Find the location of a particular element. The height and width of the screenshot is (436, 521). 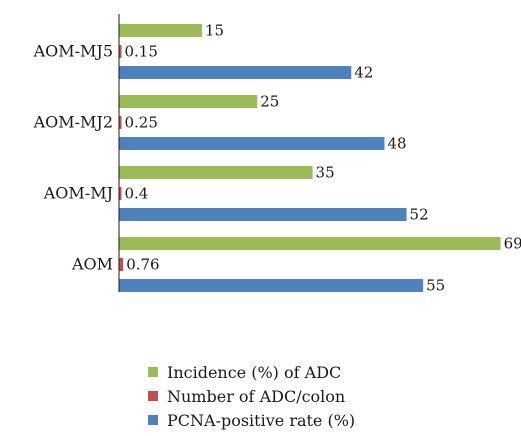

legend-label-incidence: Incidence (%) of ADC is located at coordinates (254, 372).